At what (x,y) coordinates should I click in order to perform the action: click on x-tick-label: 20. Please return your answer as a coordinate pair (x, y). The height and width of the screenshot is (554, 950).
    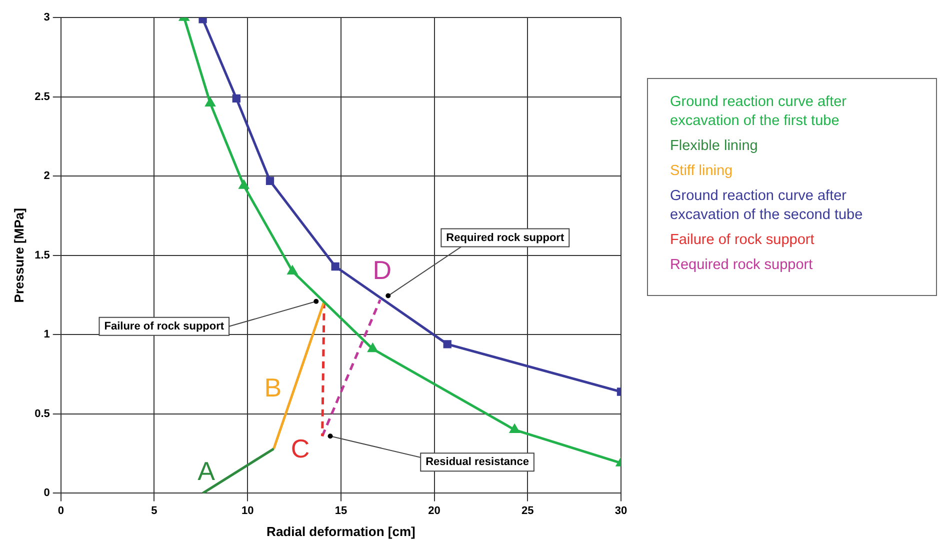
    Looking at the image, I should click on (434, 510).